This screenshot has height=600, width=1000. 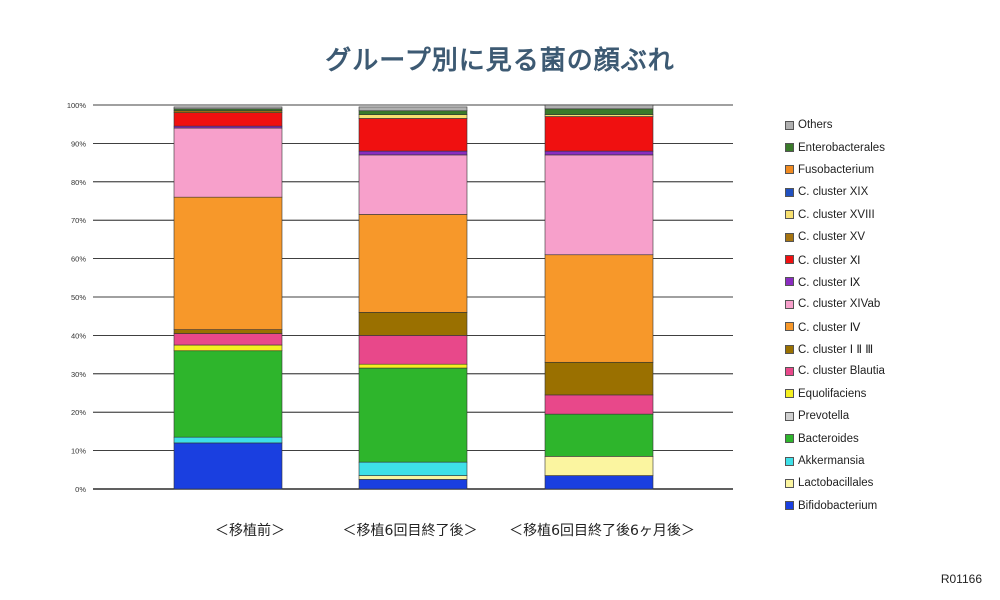 What do you see at coordinates (78, 412) in the screenshot?
I see `y-tick-label: 20%` at bounding box center [78, 412].